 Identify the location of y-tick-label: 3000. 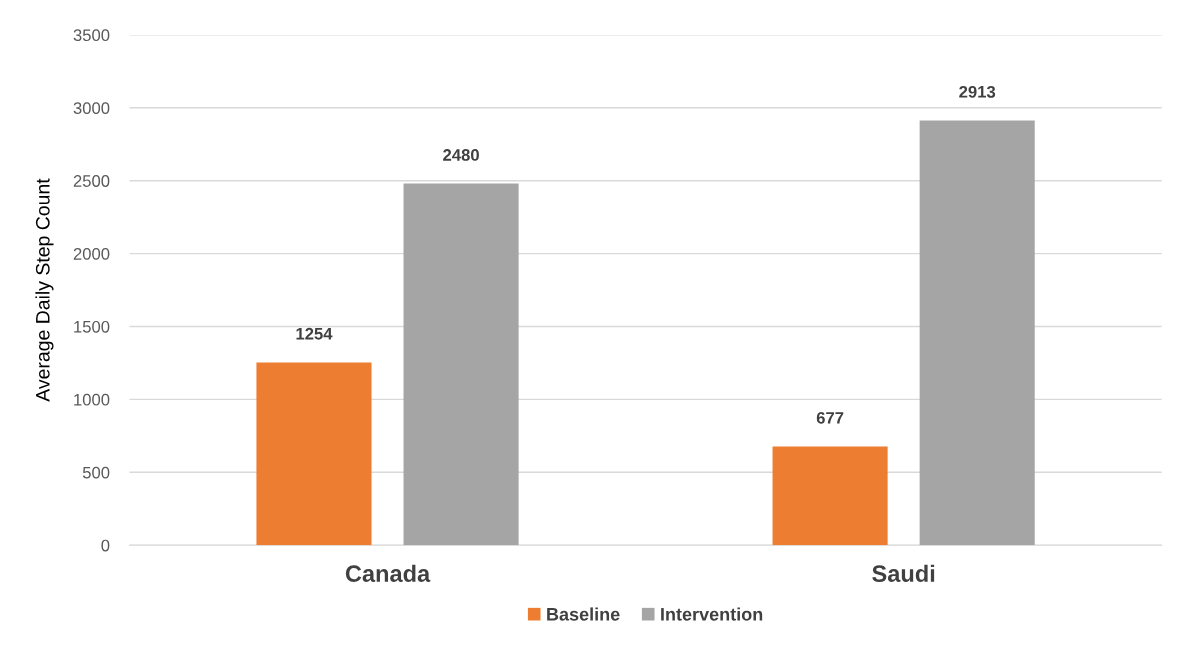
(91, 108).